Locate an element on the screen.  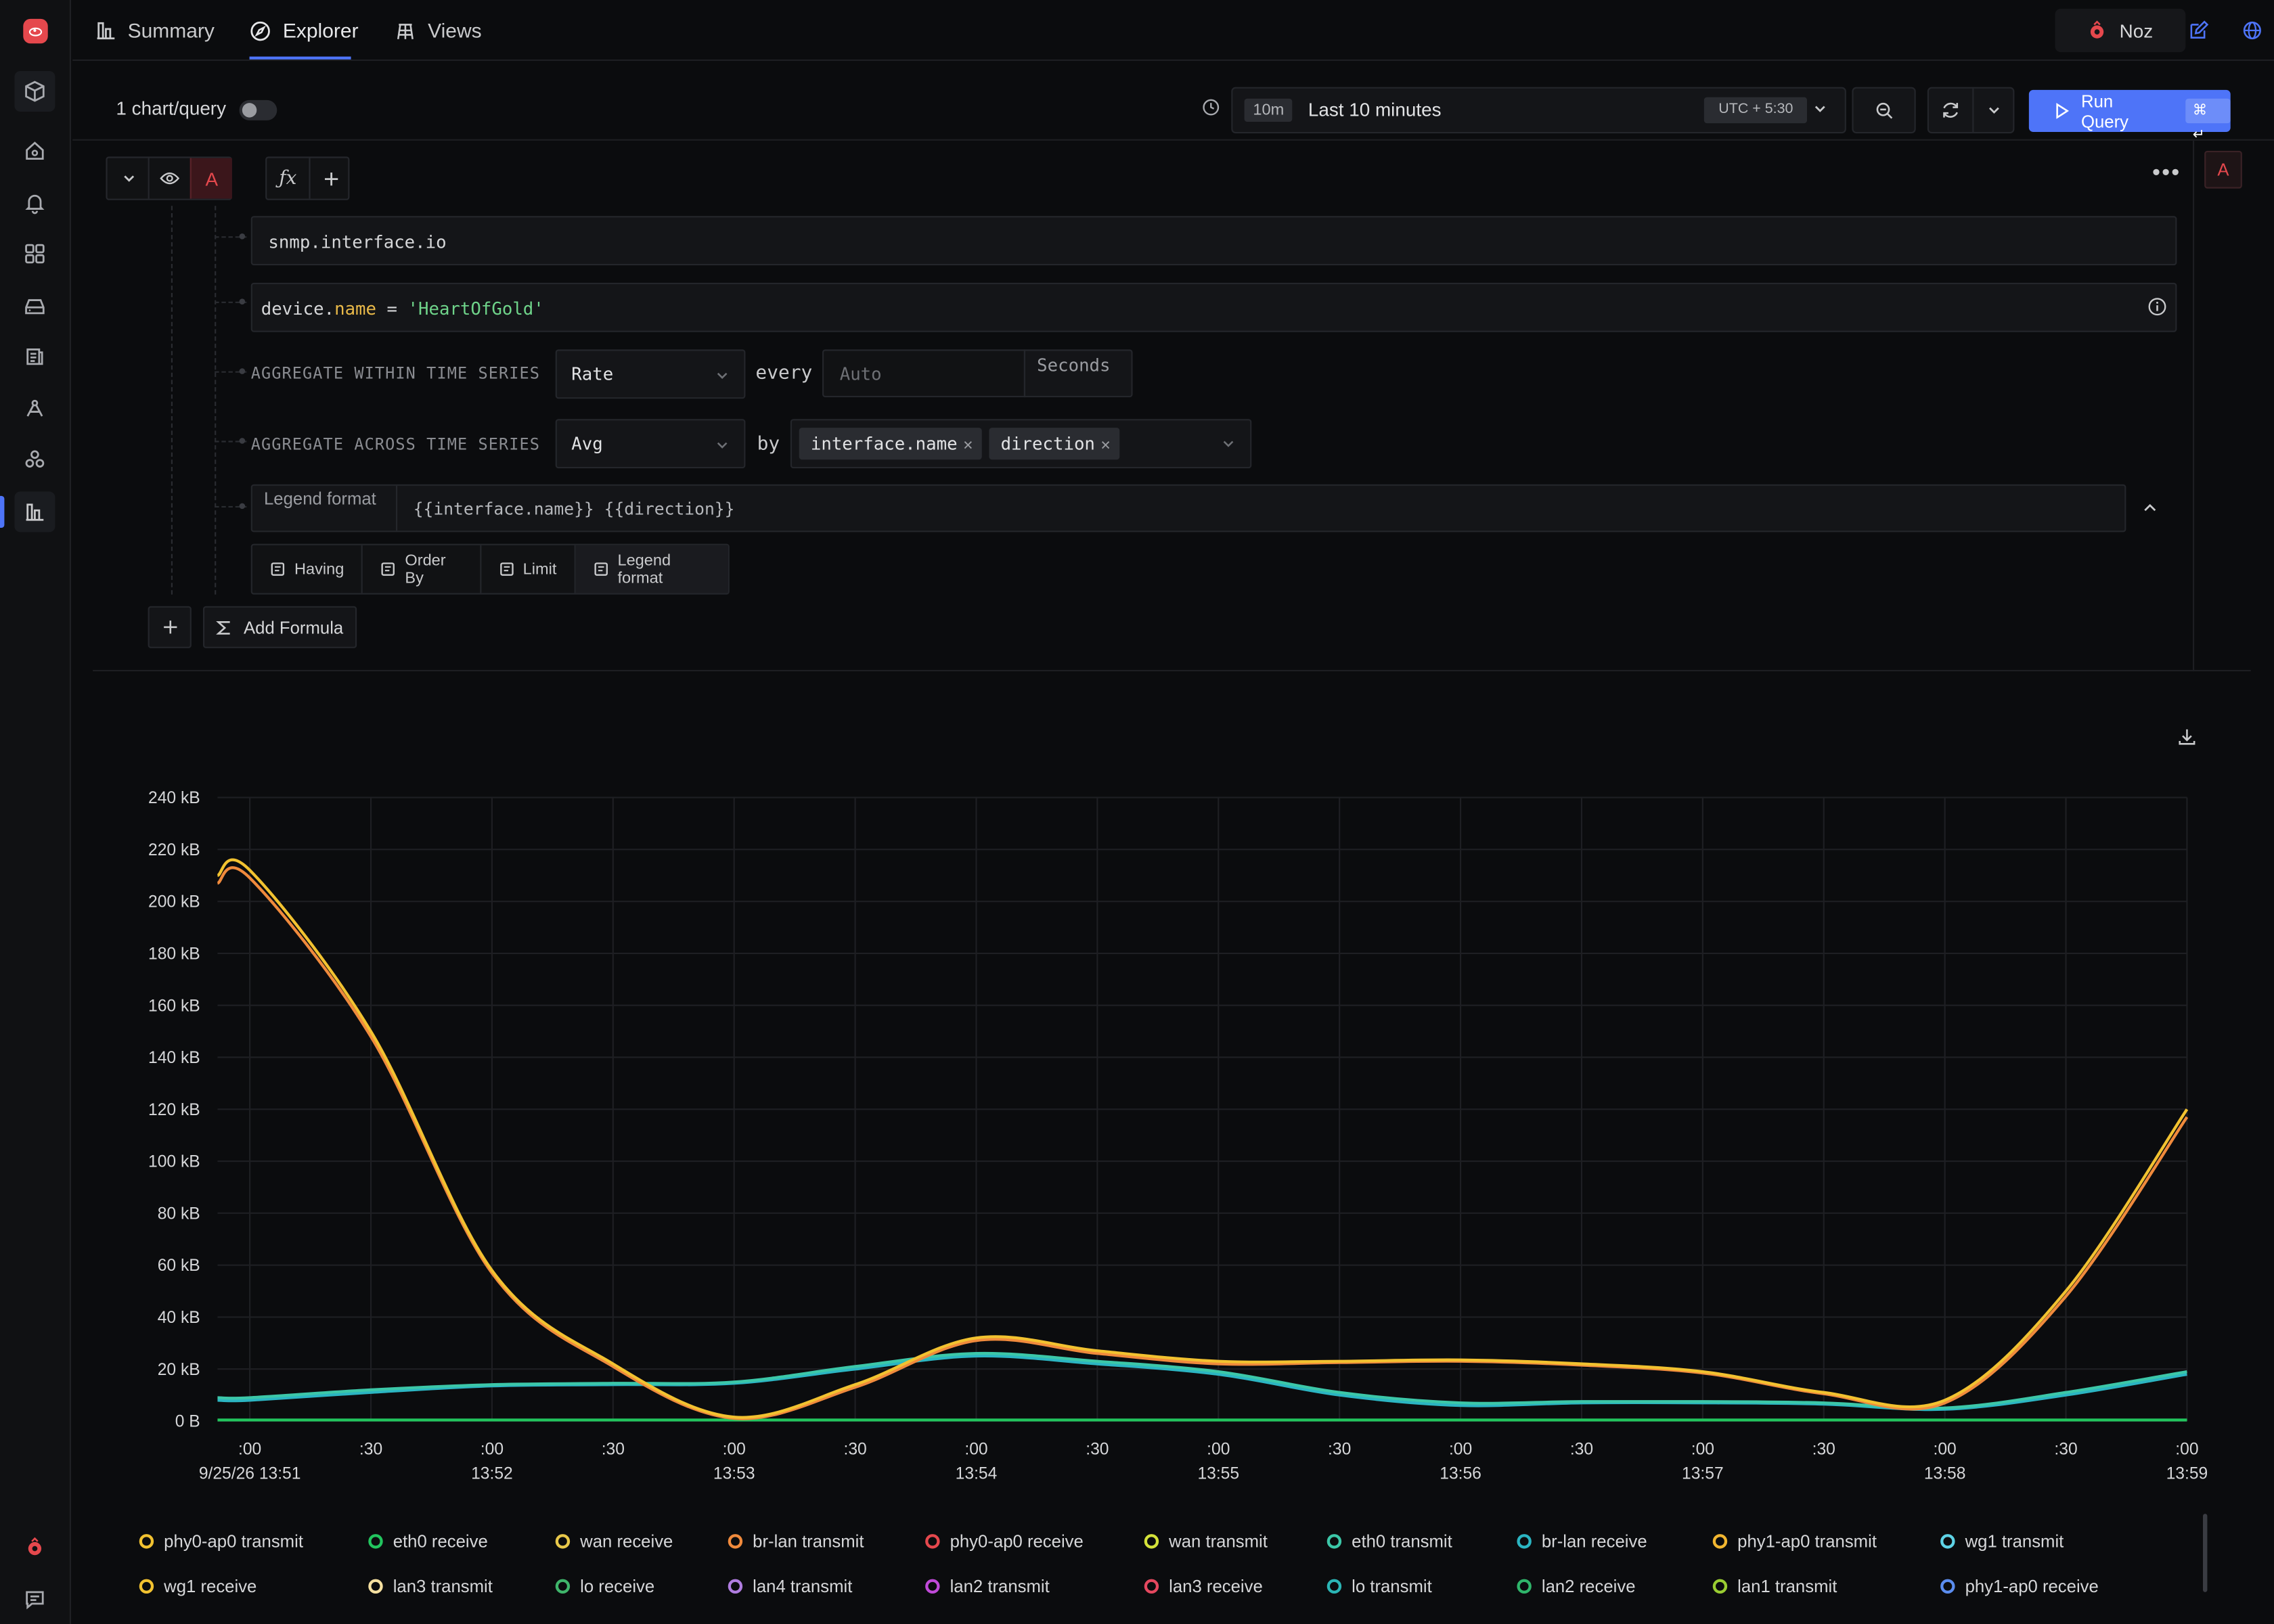
legend-item: eth0 receive is located at coordinates (428, 1541).